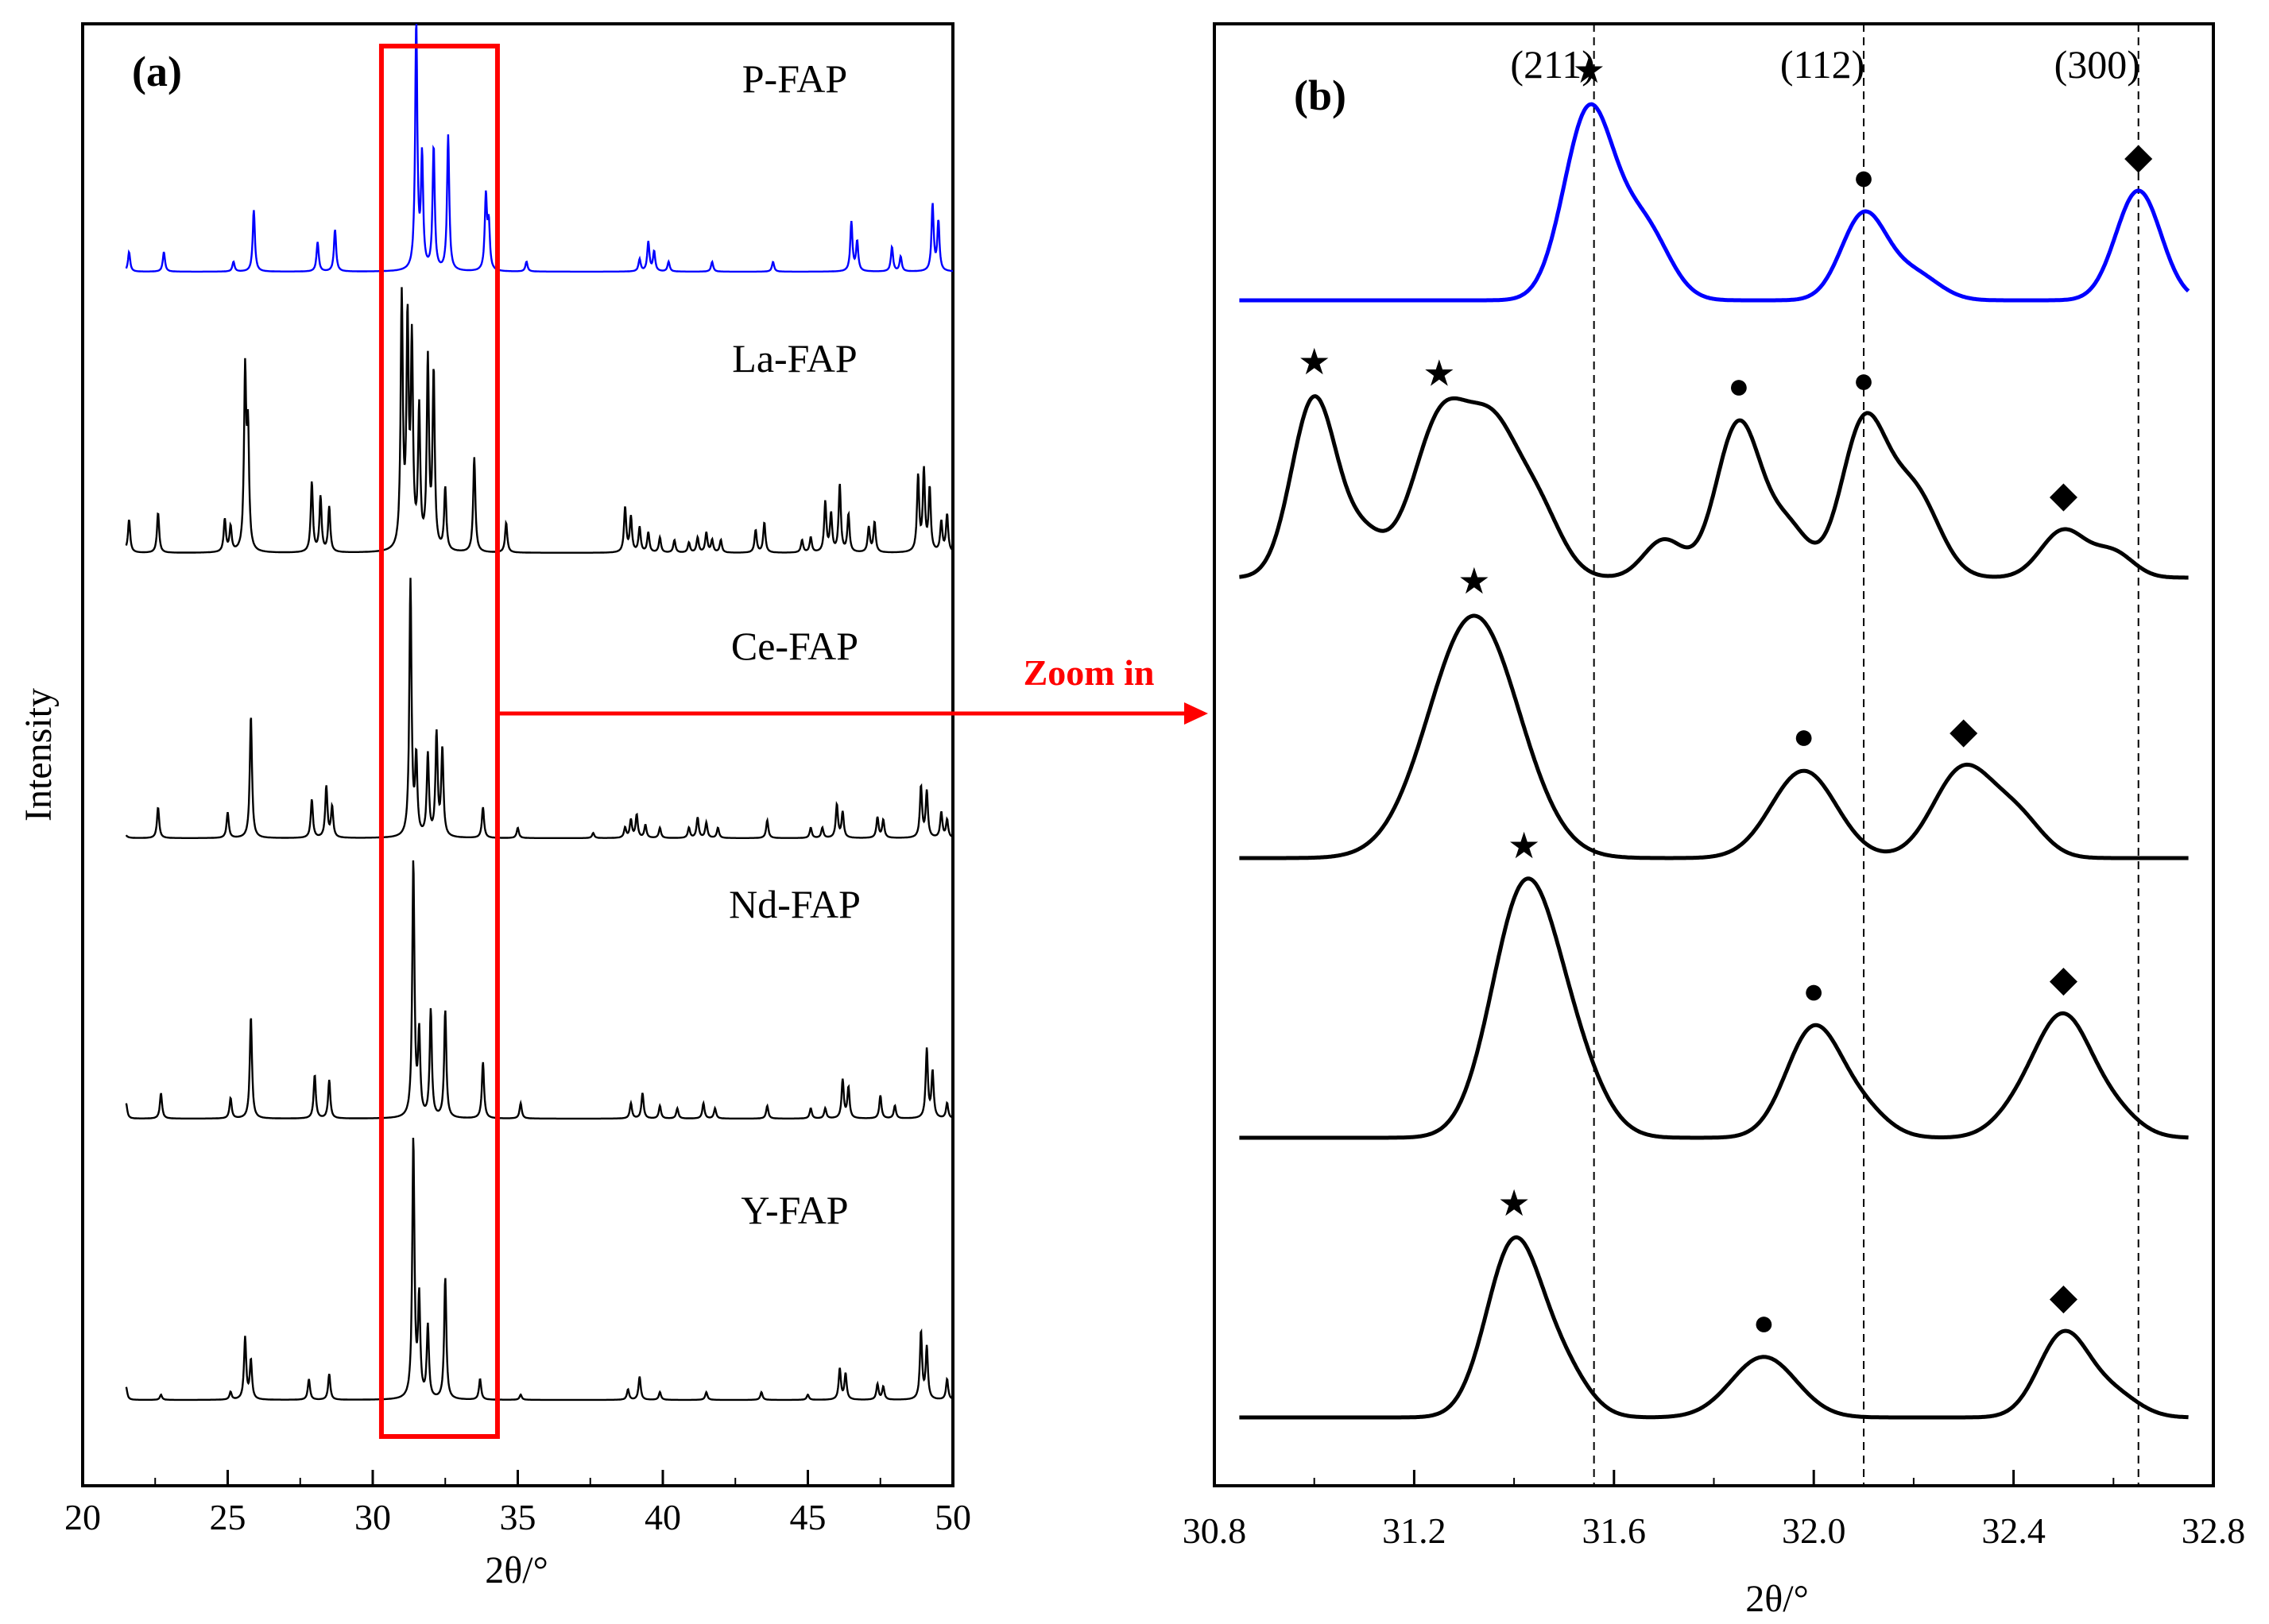 Image resolution: width=2269 pixels, height=1624 pixels. Describe the element at coordinates (38, 755) in the screenshot. I see `panel-a-y-axis-title: Intensity` at that location.